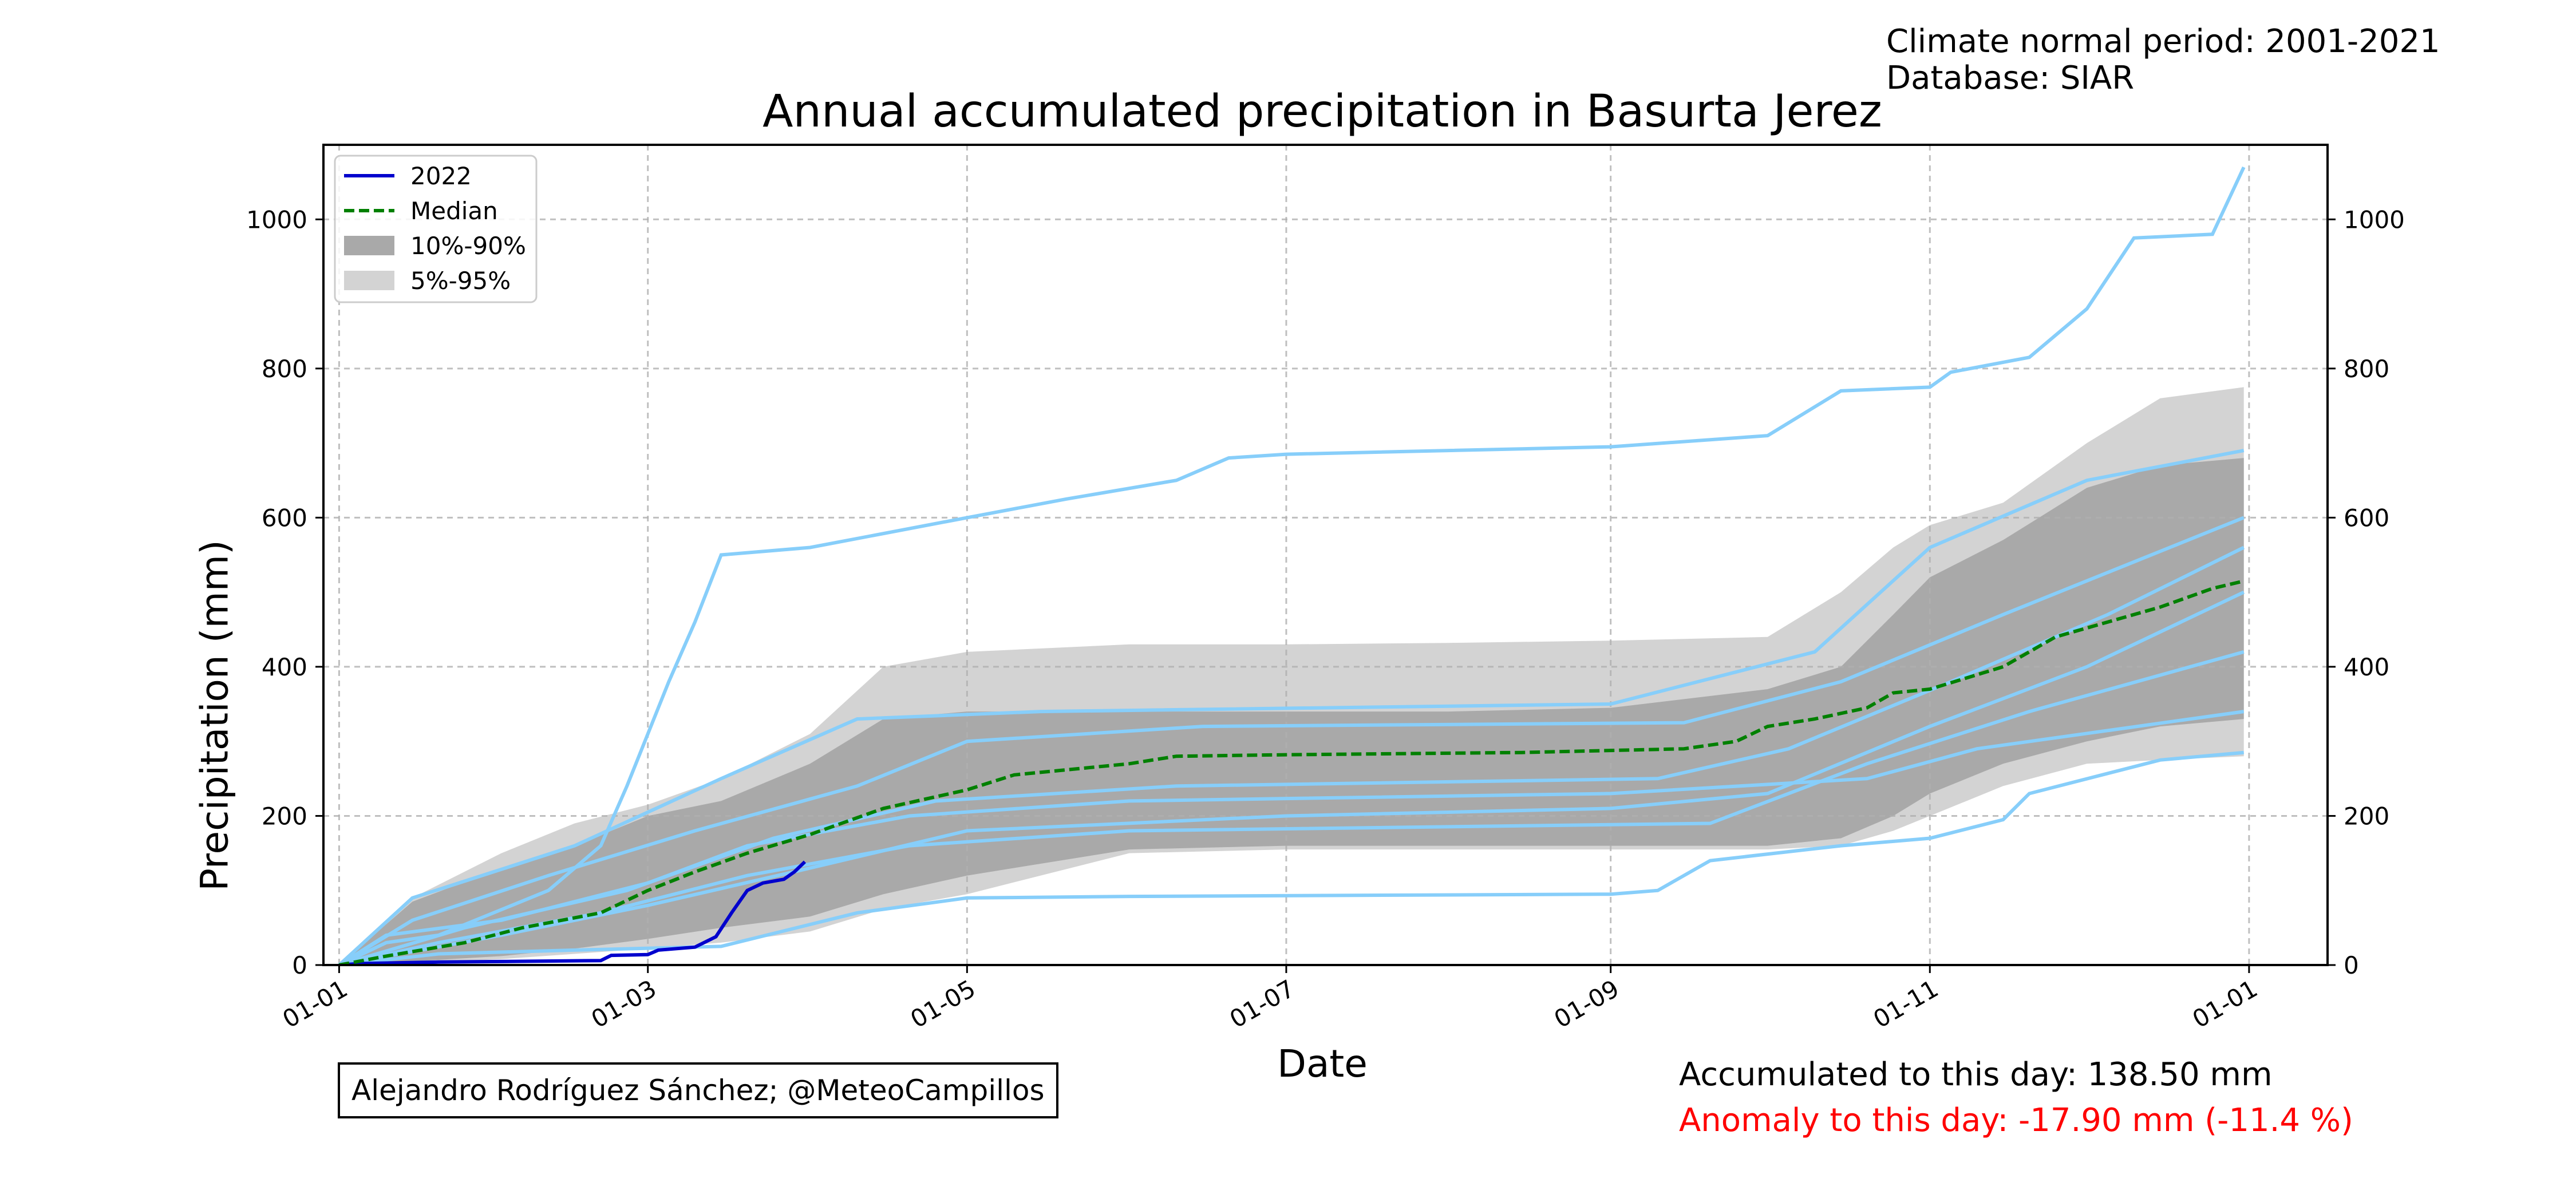  I want to click on x-tick-label: 01-03, so click(624, 1004).